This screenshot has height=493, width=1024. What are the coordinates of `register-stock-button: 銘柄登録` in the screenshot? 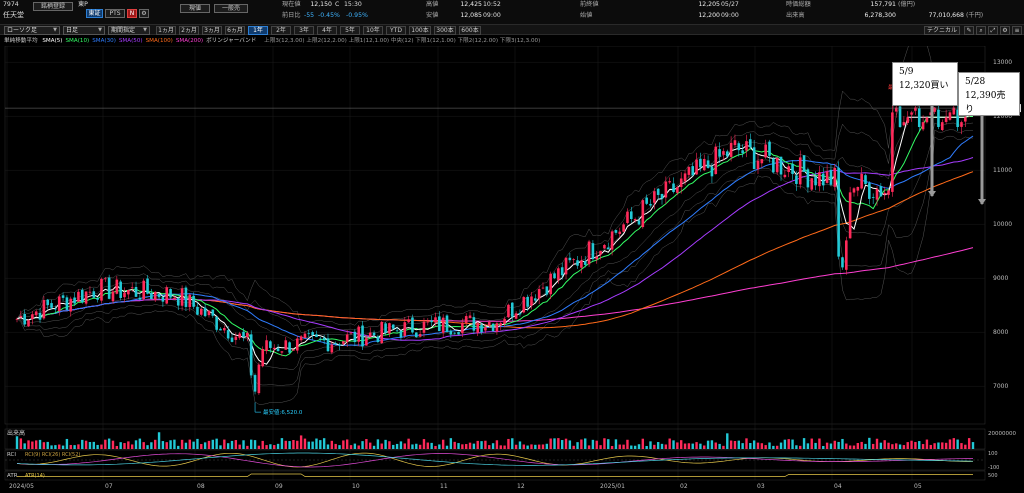 It's located at (53, 6).